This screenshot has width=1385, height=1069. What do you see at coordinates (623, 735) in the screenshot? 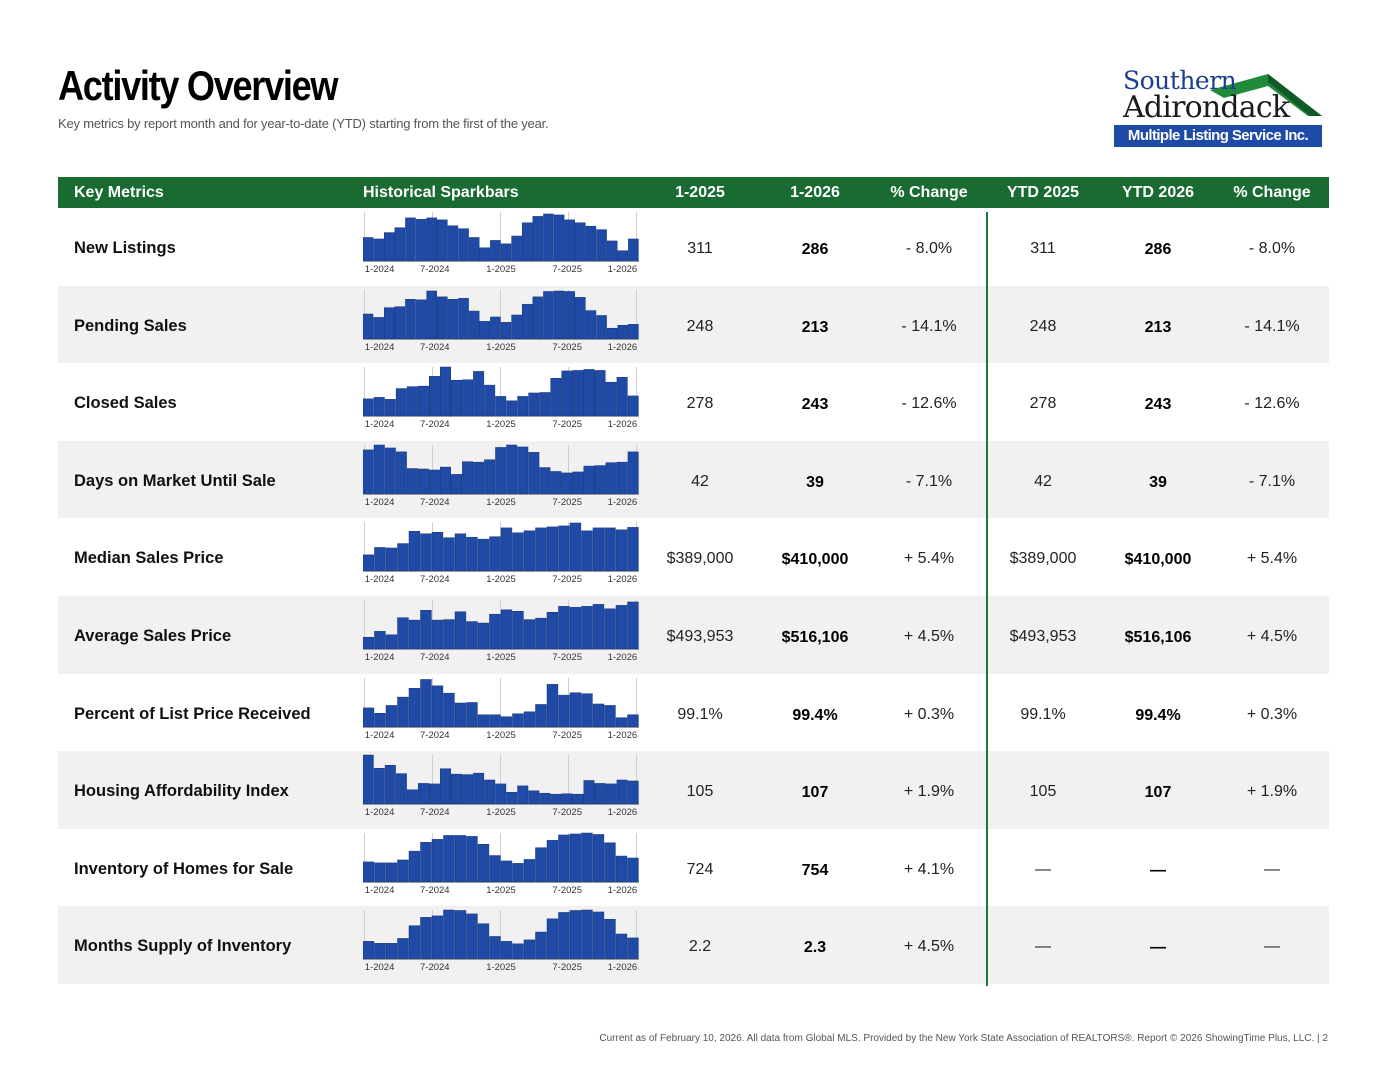
I see `sparkbar-tick-label: 1-2026` at bounding box center [623, 735].